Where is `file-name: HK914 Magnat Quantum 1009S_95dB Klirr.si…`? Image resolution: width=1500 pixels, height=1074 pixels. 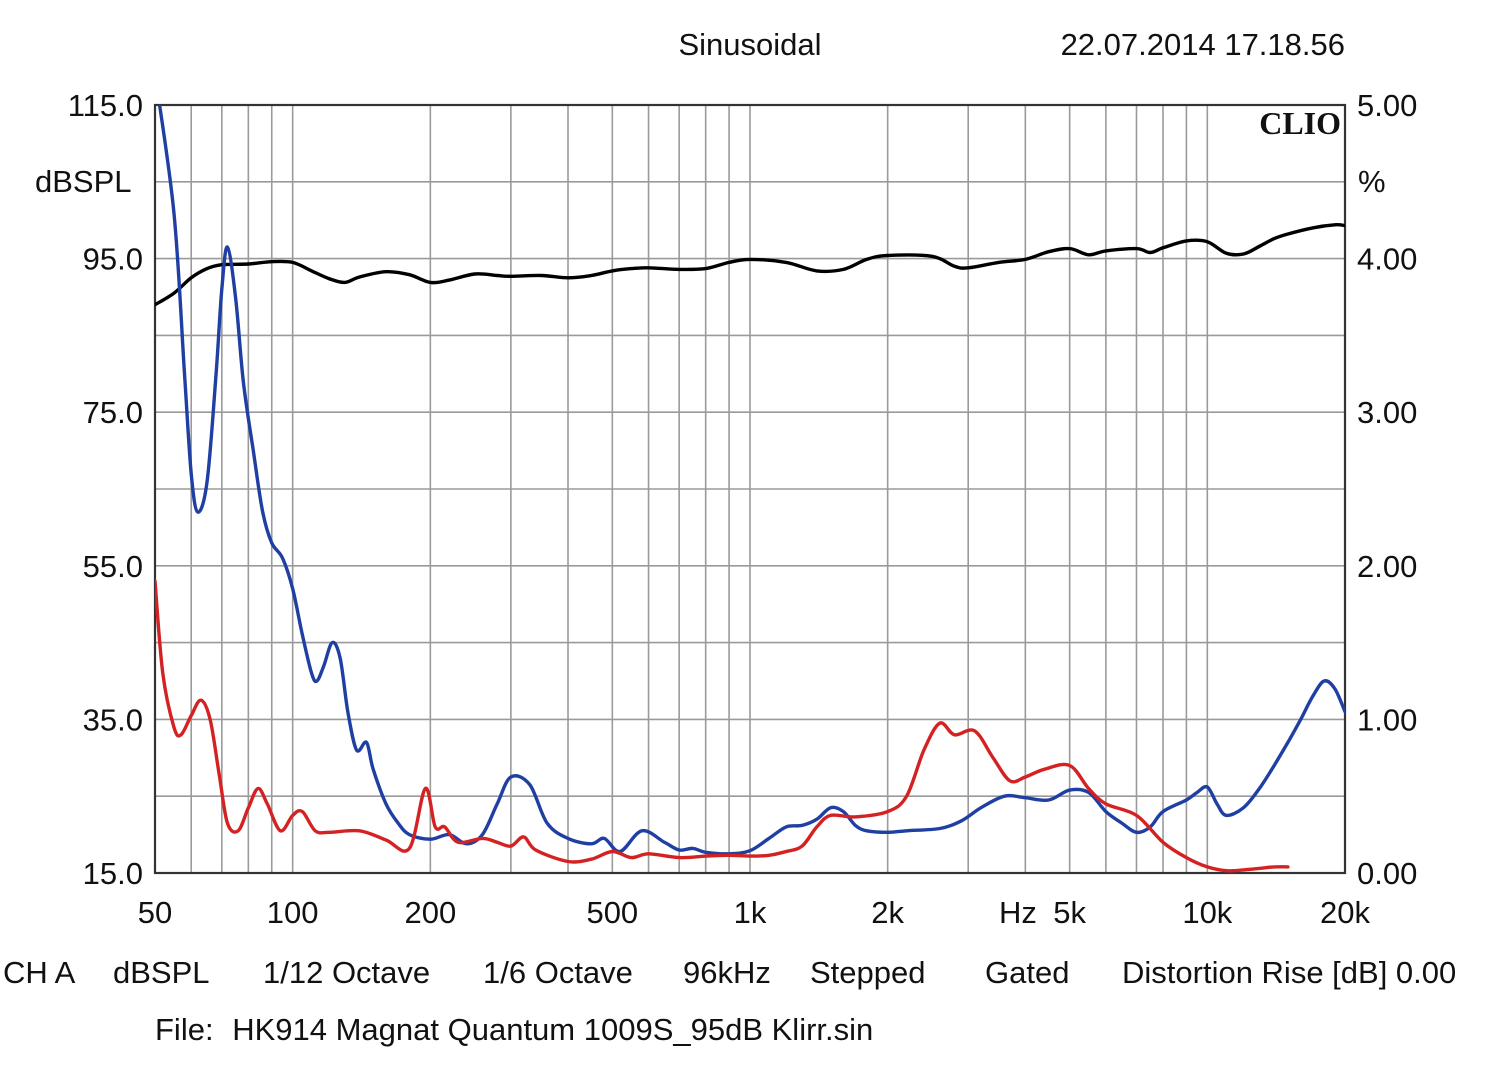 file-name: HK914 Magnat Quantum 1009S_95dB Klirr.si… is located at coordinates (552, 1029).